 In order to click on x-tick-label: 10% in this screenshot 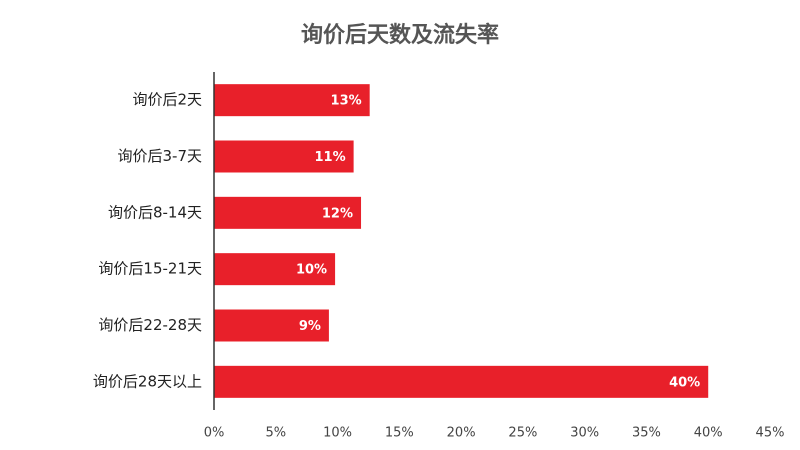, I will do `click(337, 433)`.